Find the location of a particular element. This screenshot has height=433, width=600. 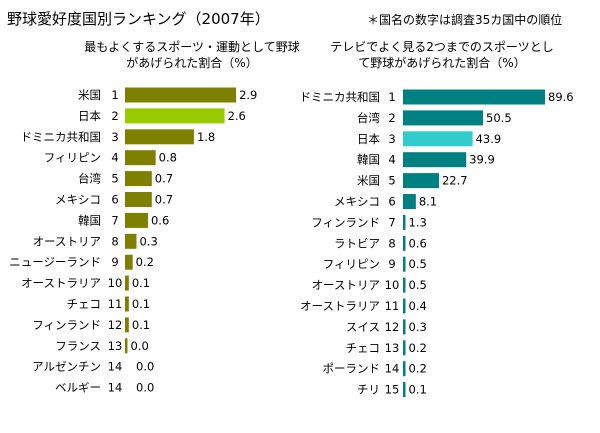

right-rank-label: 9 is located at coordinates (391, 264).